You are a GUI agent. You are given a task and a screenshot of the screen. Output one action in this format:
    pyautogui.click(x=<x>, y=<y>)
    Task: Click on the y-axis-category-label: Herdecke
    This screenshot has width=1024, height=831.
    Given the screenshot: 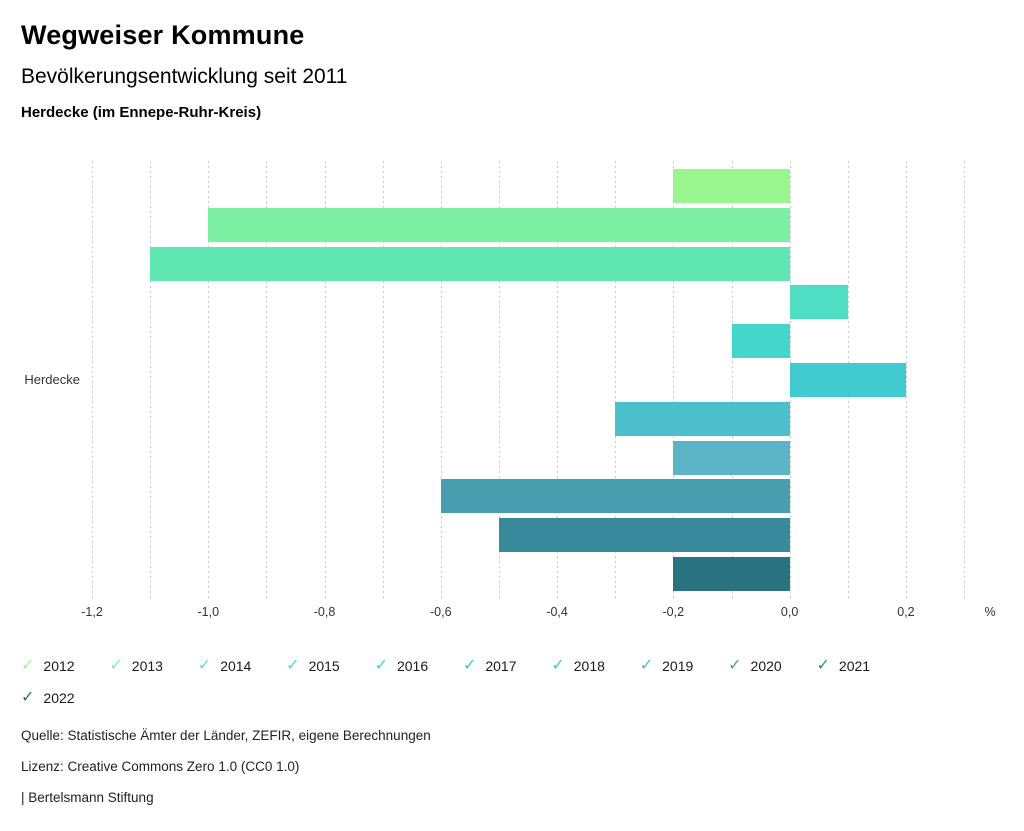 What is the action you would take?
    pyautogui.click(x=52, y=379)
    